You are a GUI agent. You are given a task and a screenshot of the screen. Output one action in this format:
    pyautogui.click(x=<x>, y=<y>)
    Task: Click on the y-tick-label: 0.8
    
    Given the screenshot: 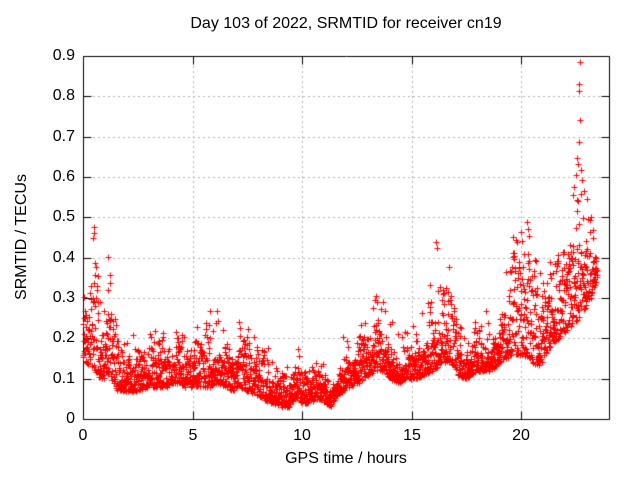 What is the action you would take?
    pyautogui.click(x=63, y=95)
    